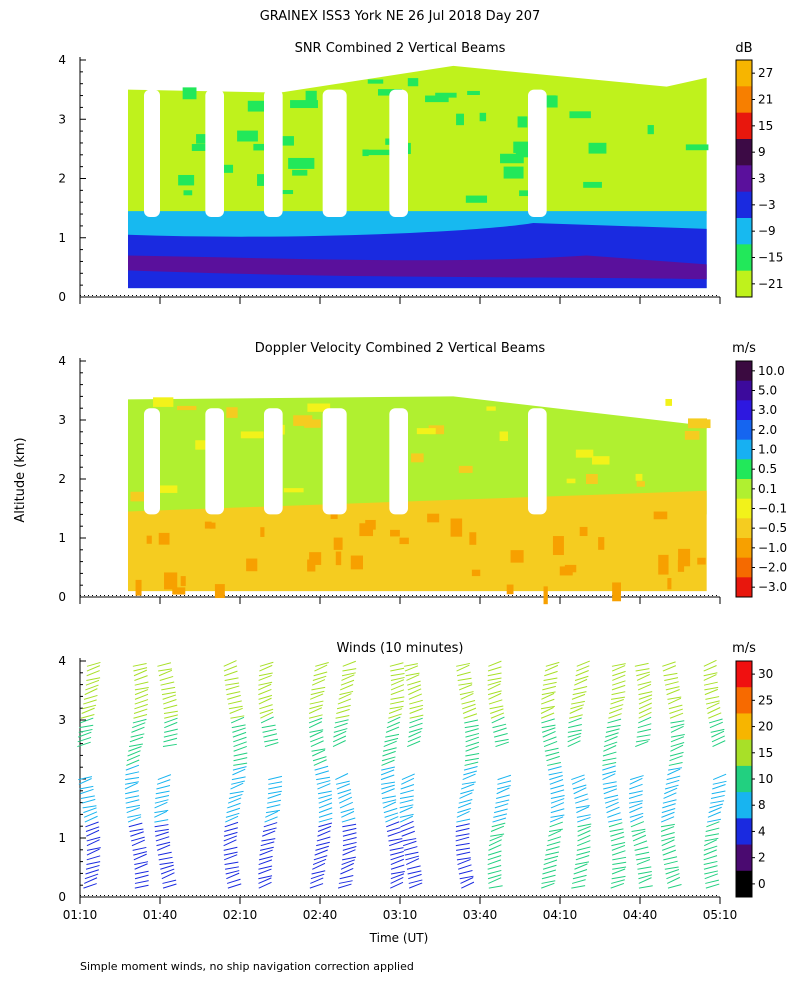  What do you see at coordinates (62, 119) in the screenshot?
I see `y-tick-label: 3` at bounding box center [62, 119].